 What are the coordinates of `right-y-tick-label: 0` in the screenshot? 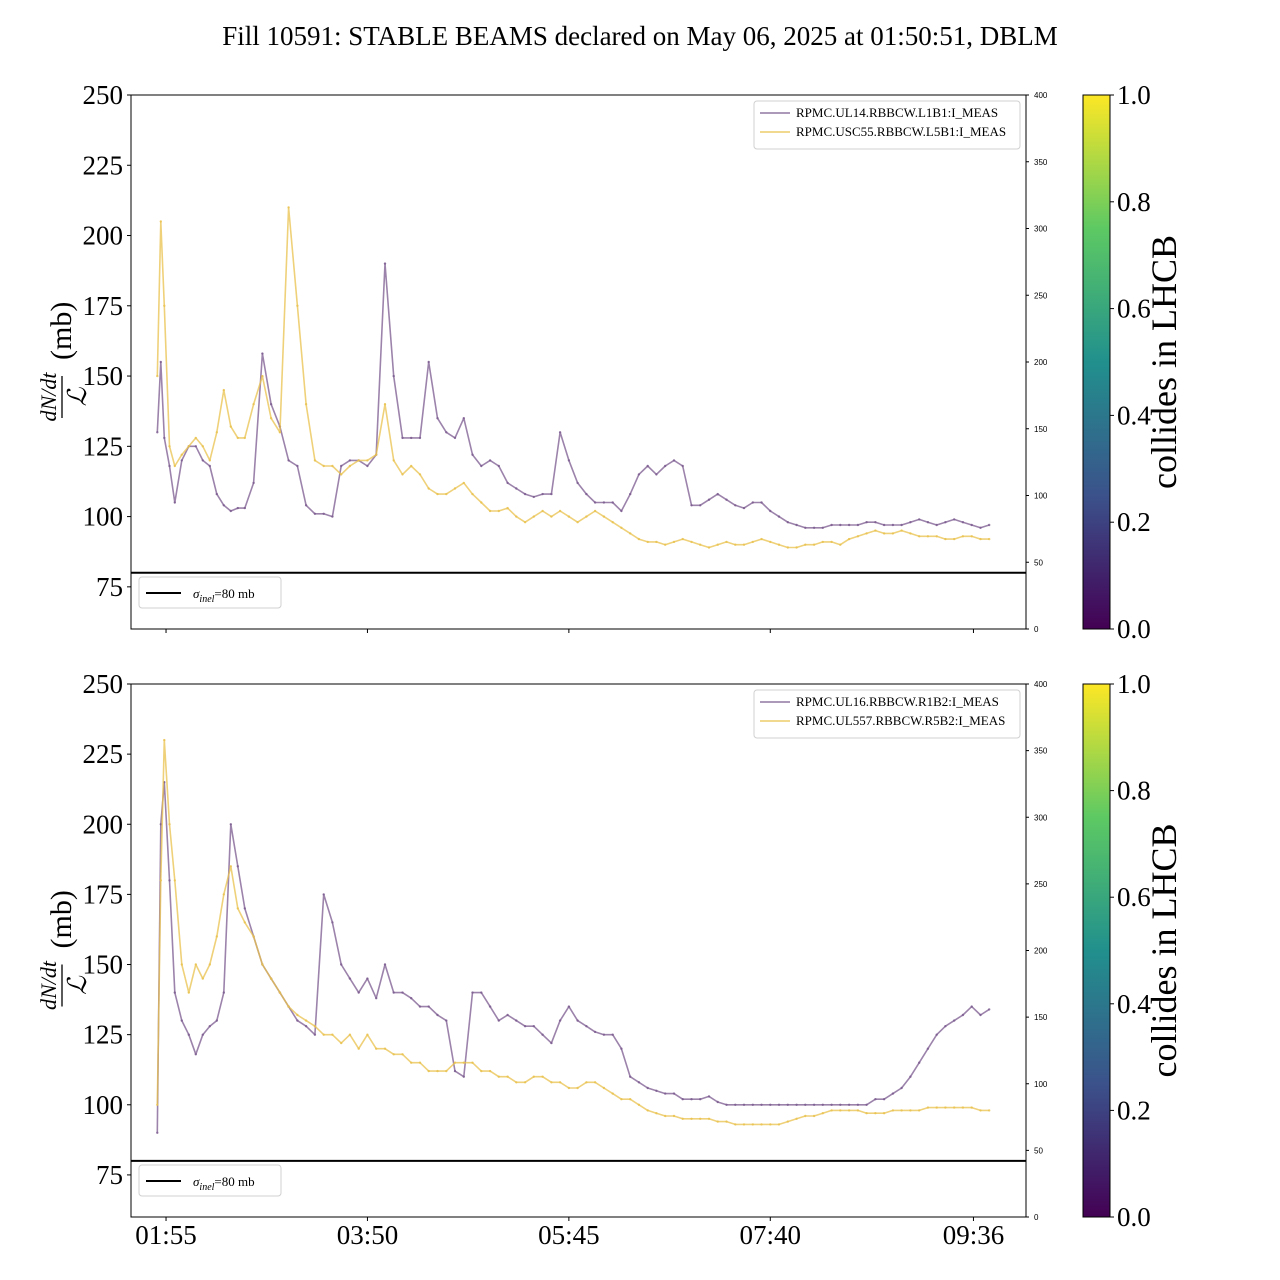 It's located at (1036, 629).